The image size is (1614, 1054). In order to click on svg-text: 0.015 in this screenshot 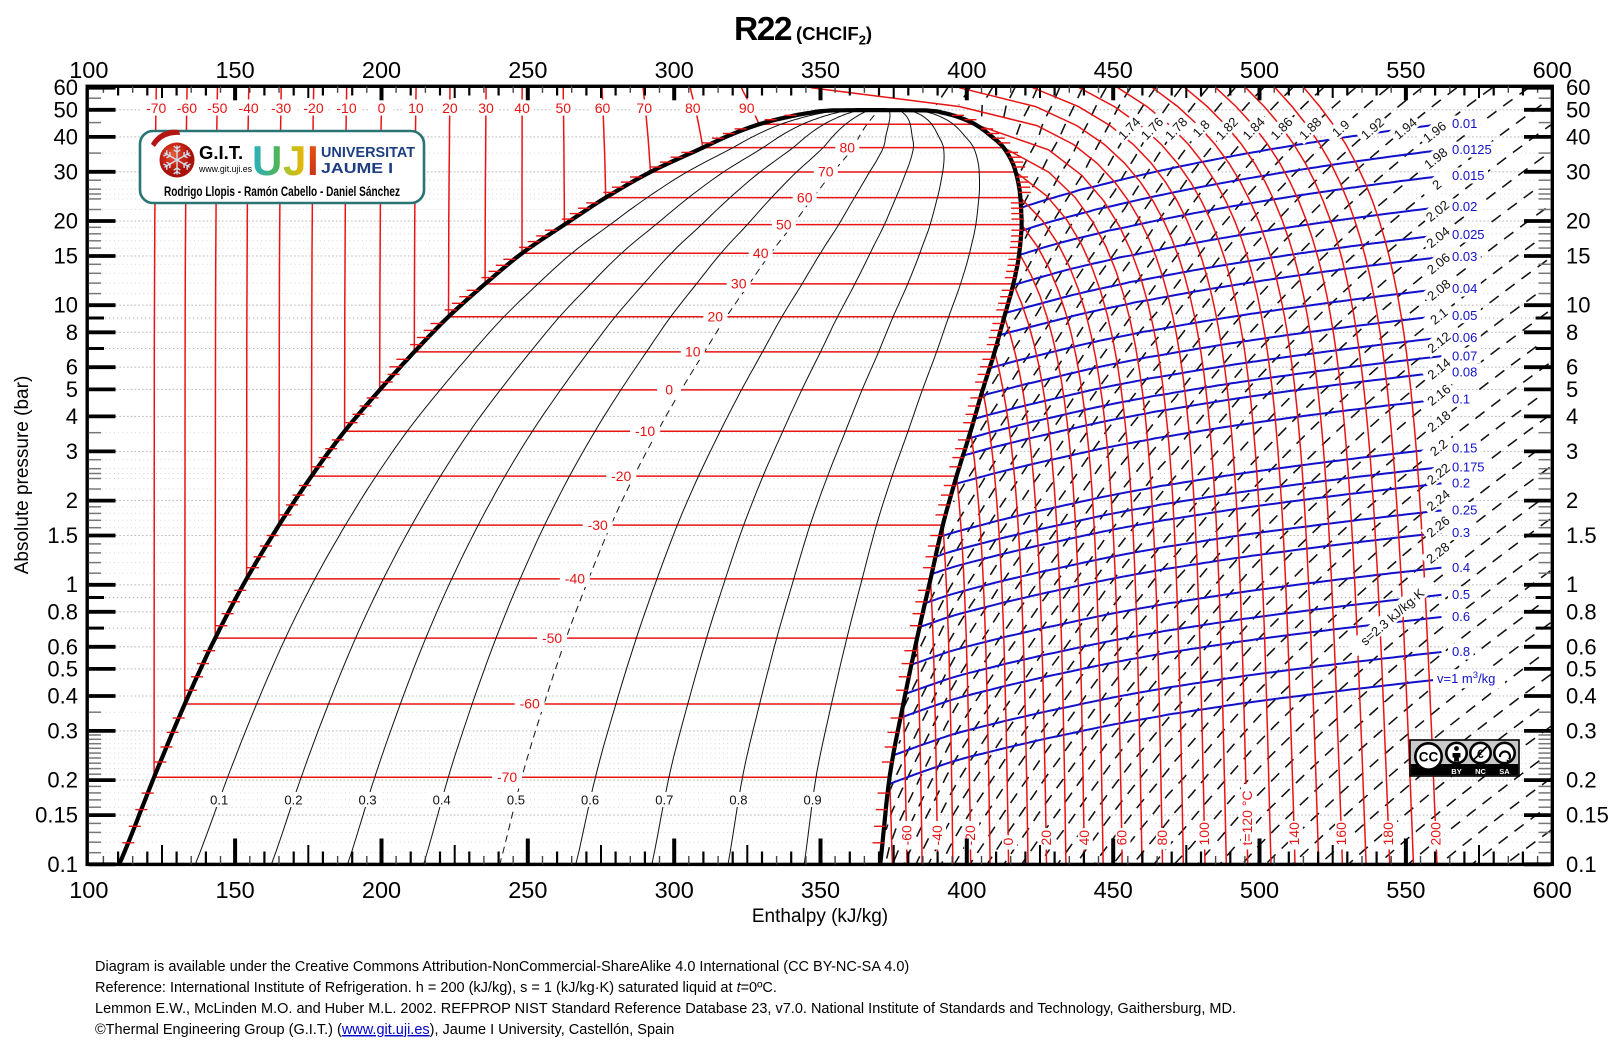, I will do `click(1468, 175)`.